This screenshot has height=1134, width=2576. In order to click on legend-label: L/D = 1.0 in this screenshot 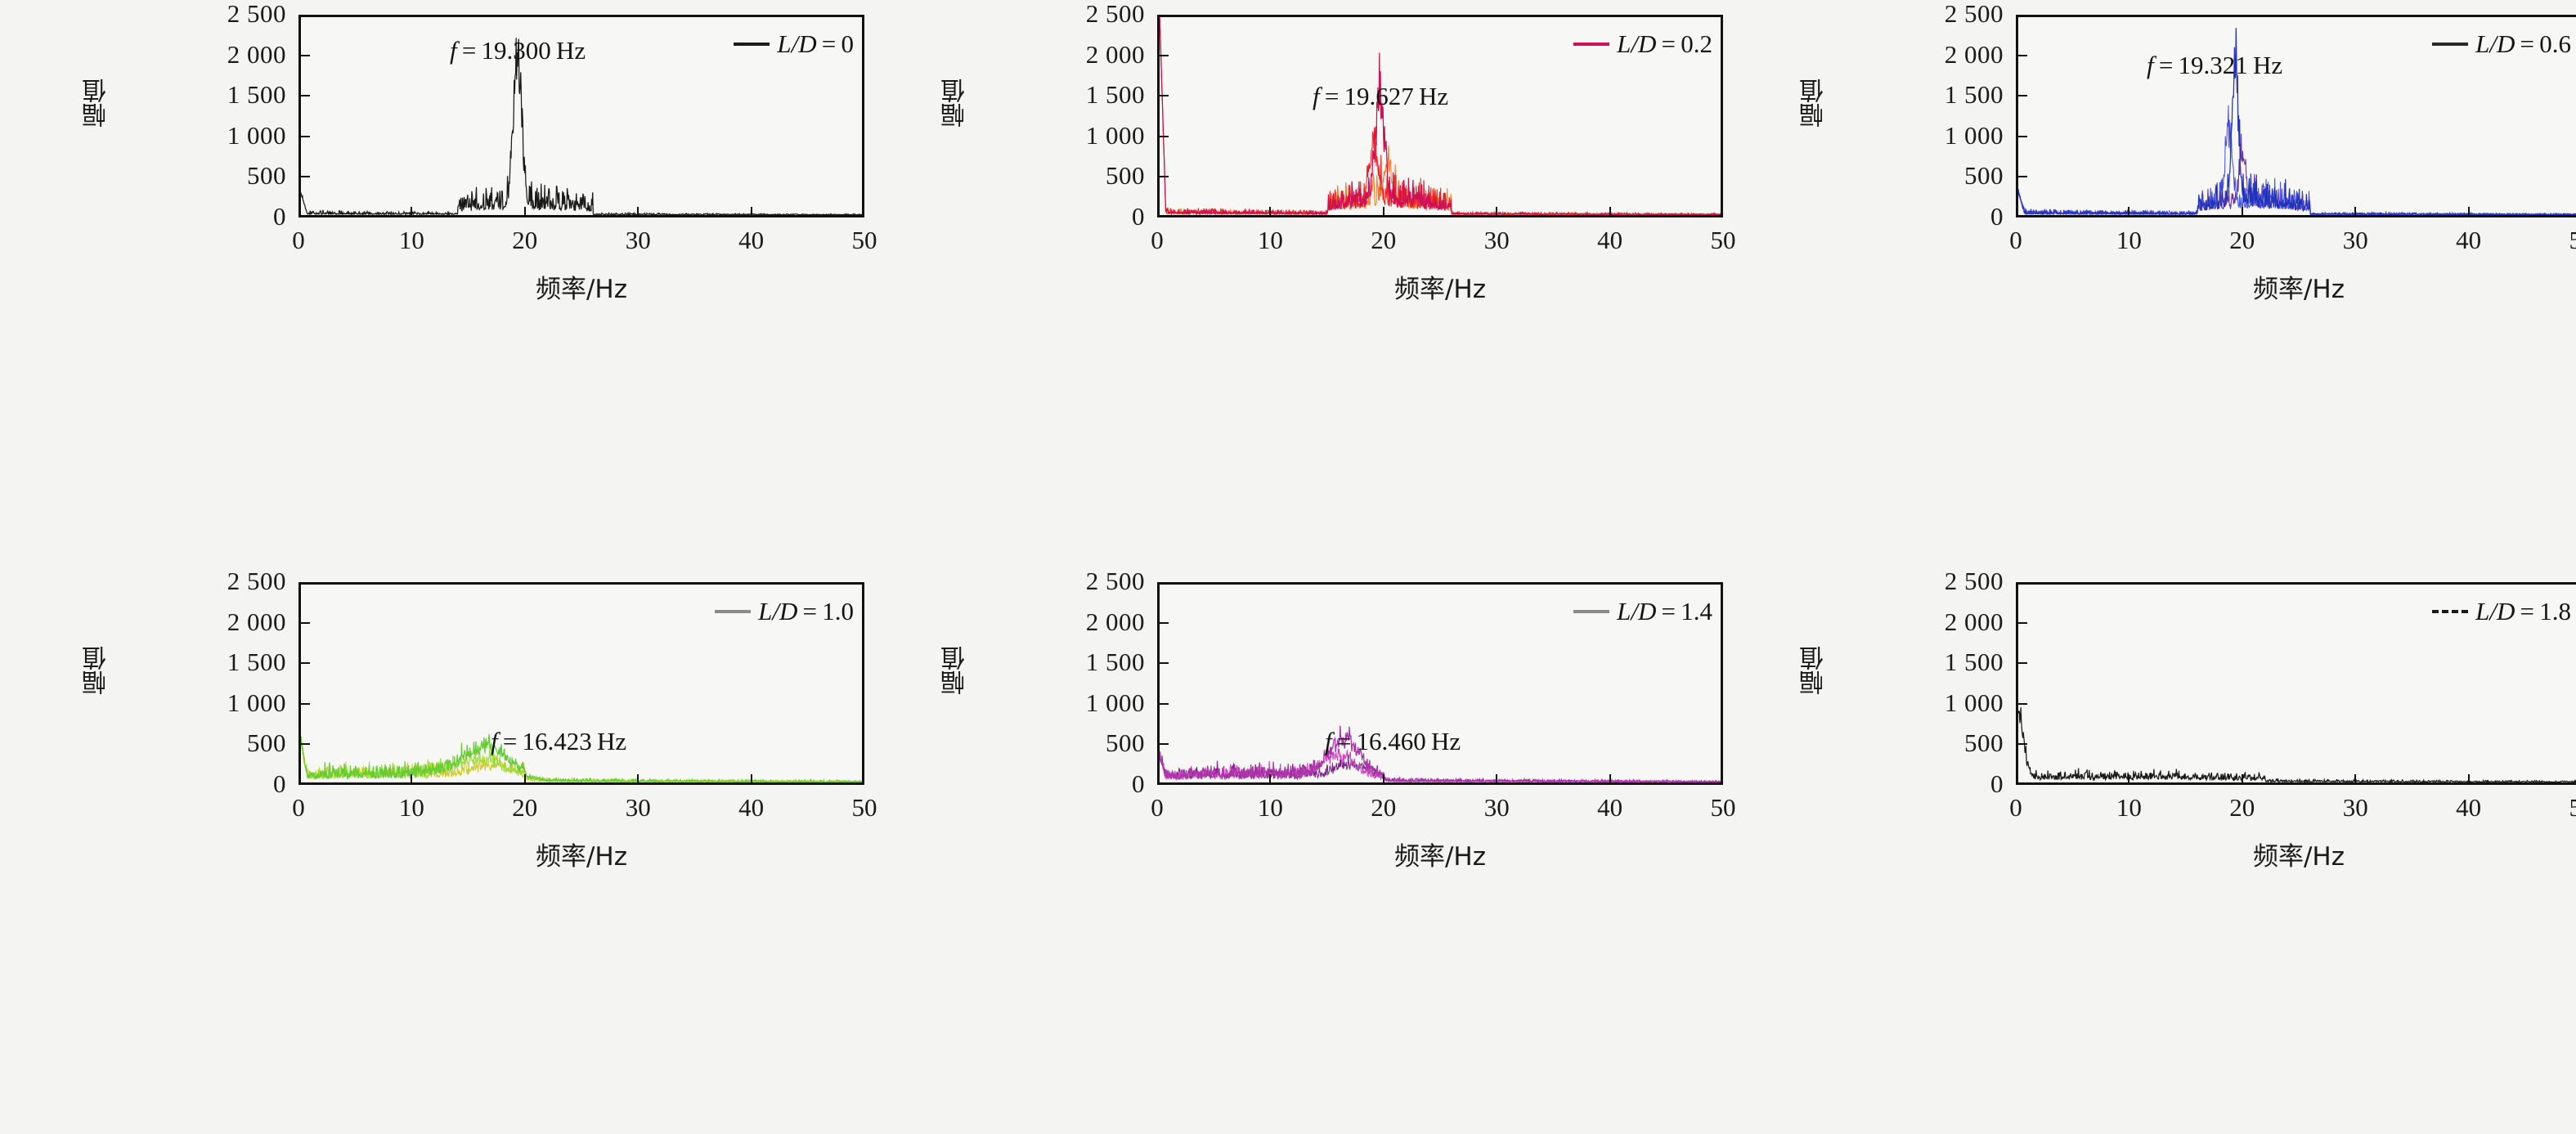, I will do `click(806, 611)`.